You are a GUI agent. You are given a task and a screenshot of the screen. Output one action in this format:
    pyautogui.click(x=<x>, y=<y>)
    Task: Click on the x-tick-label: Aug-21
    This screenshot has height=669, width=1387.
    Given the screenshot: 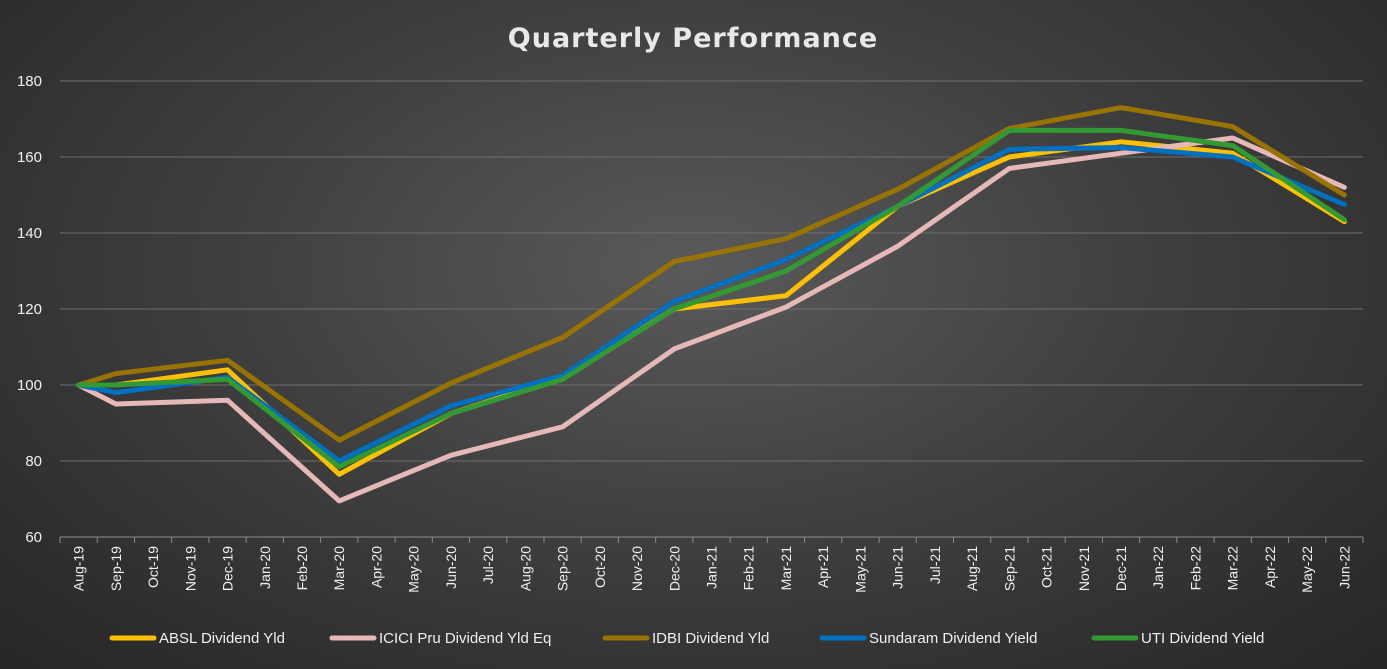 What is the action you would take?
    pyautogui.click(x=972, y=568)
    